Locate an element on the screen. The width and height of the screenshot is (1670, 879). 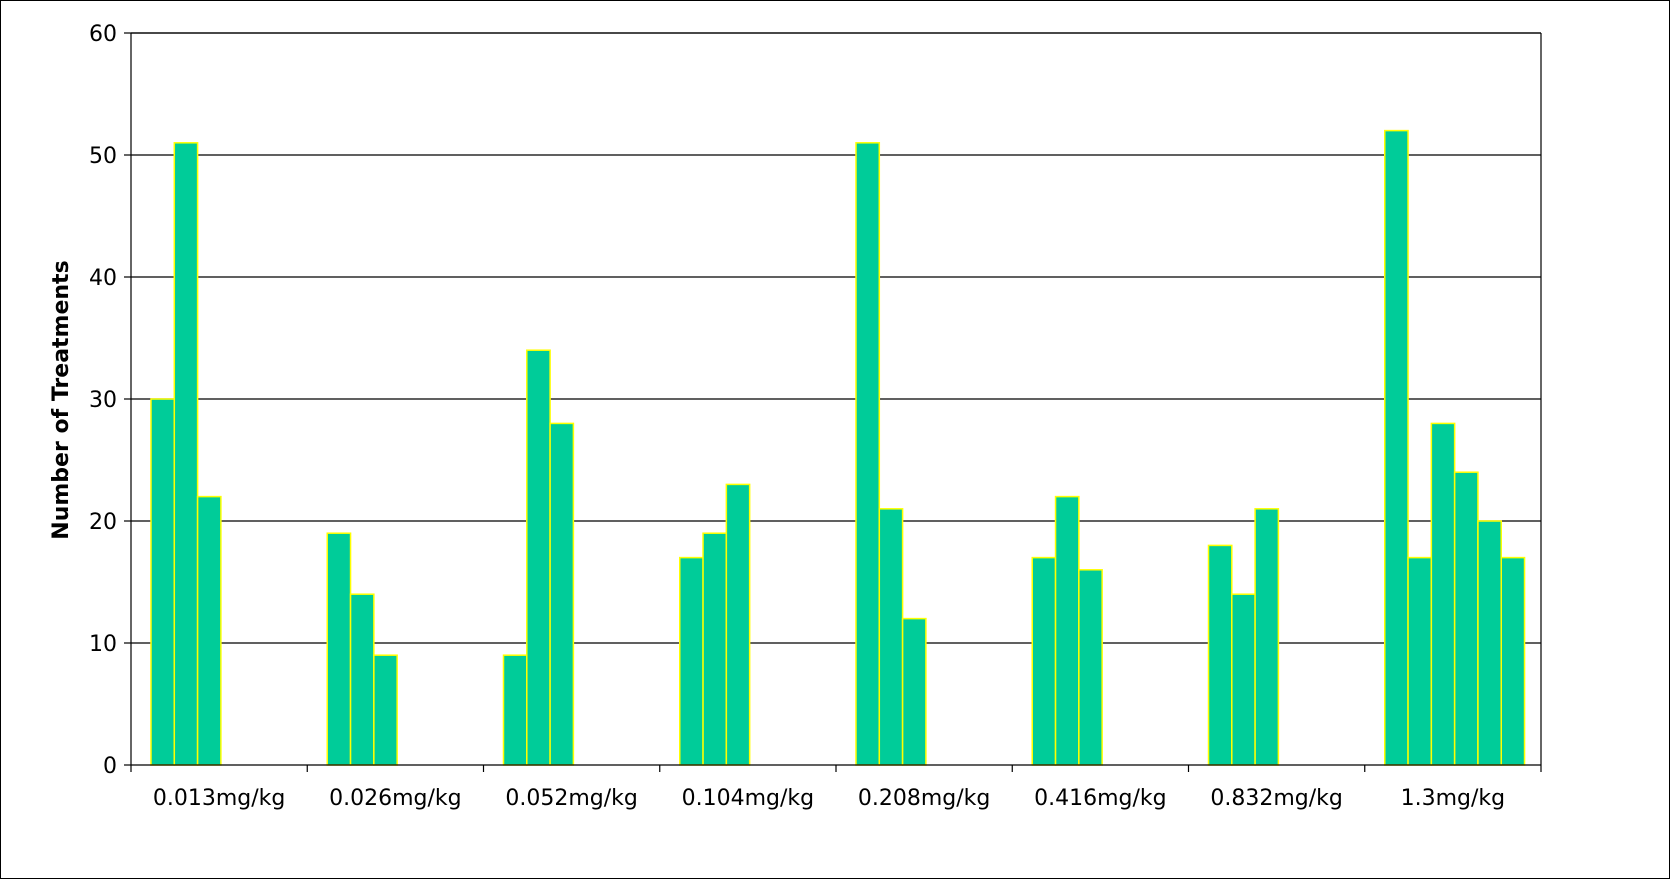
y-tick-label: 60 is located at coordinates (103, 34).